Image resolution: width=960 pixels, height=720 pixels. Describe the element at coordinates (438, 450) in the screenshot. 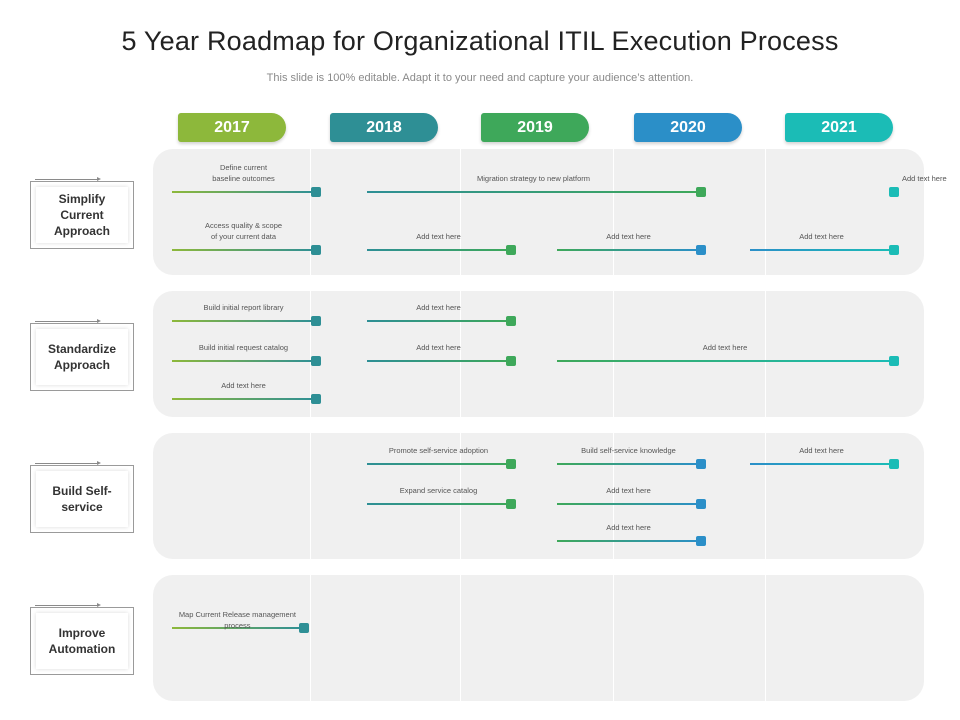

I see `roadmap-bar-label: Promote self-service adoption` at that location.